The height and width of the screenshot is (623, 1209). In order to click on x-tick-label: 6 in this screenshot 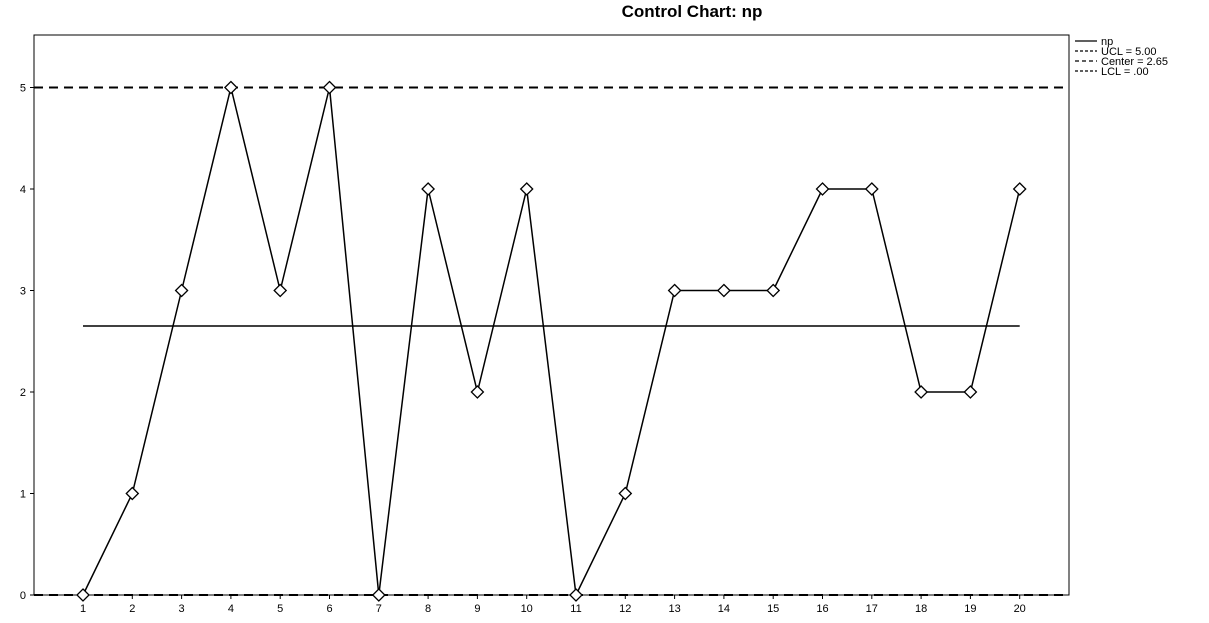, I will do `click(329, 609)`.